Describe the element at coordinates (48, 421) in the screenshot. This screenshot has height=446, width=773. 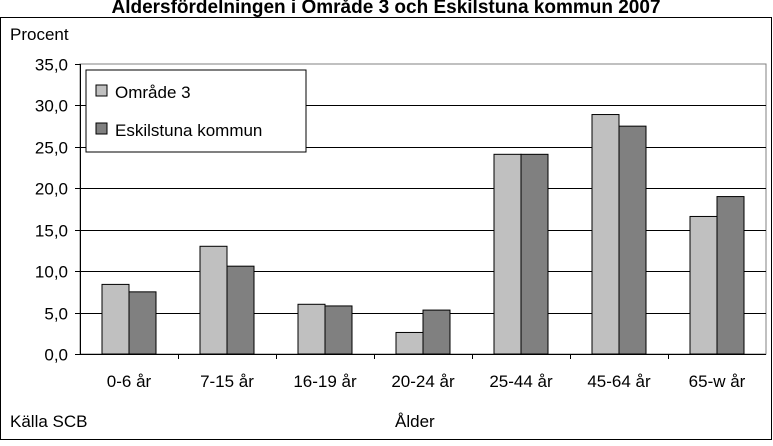
I see `source-note: Källa SCB` at that location.